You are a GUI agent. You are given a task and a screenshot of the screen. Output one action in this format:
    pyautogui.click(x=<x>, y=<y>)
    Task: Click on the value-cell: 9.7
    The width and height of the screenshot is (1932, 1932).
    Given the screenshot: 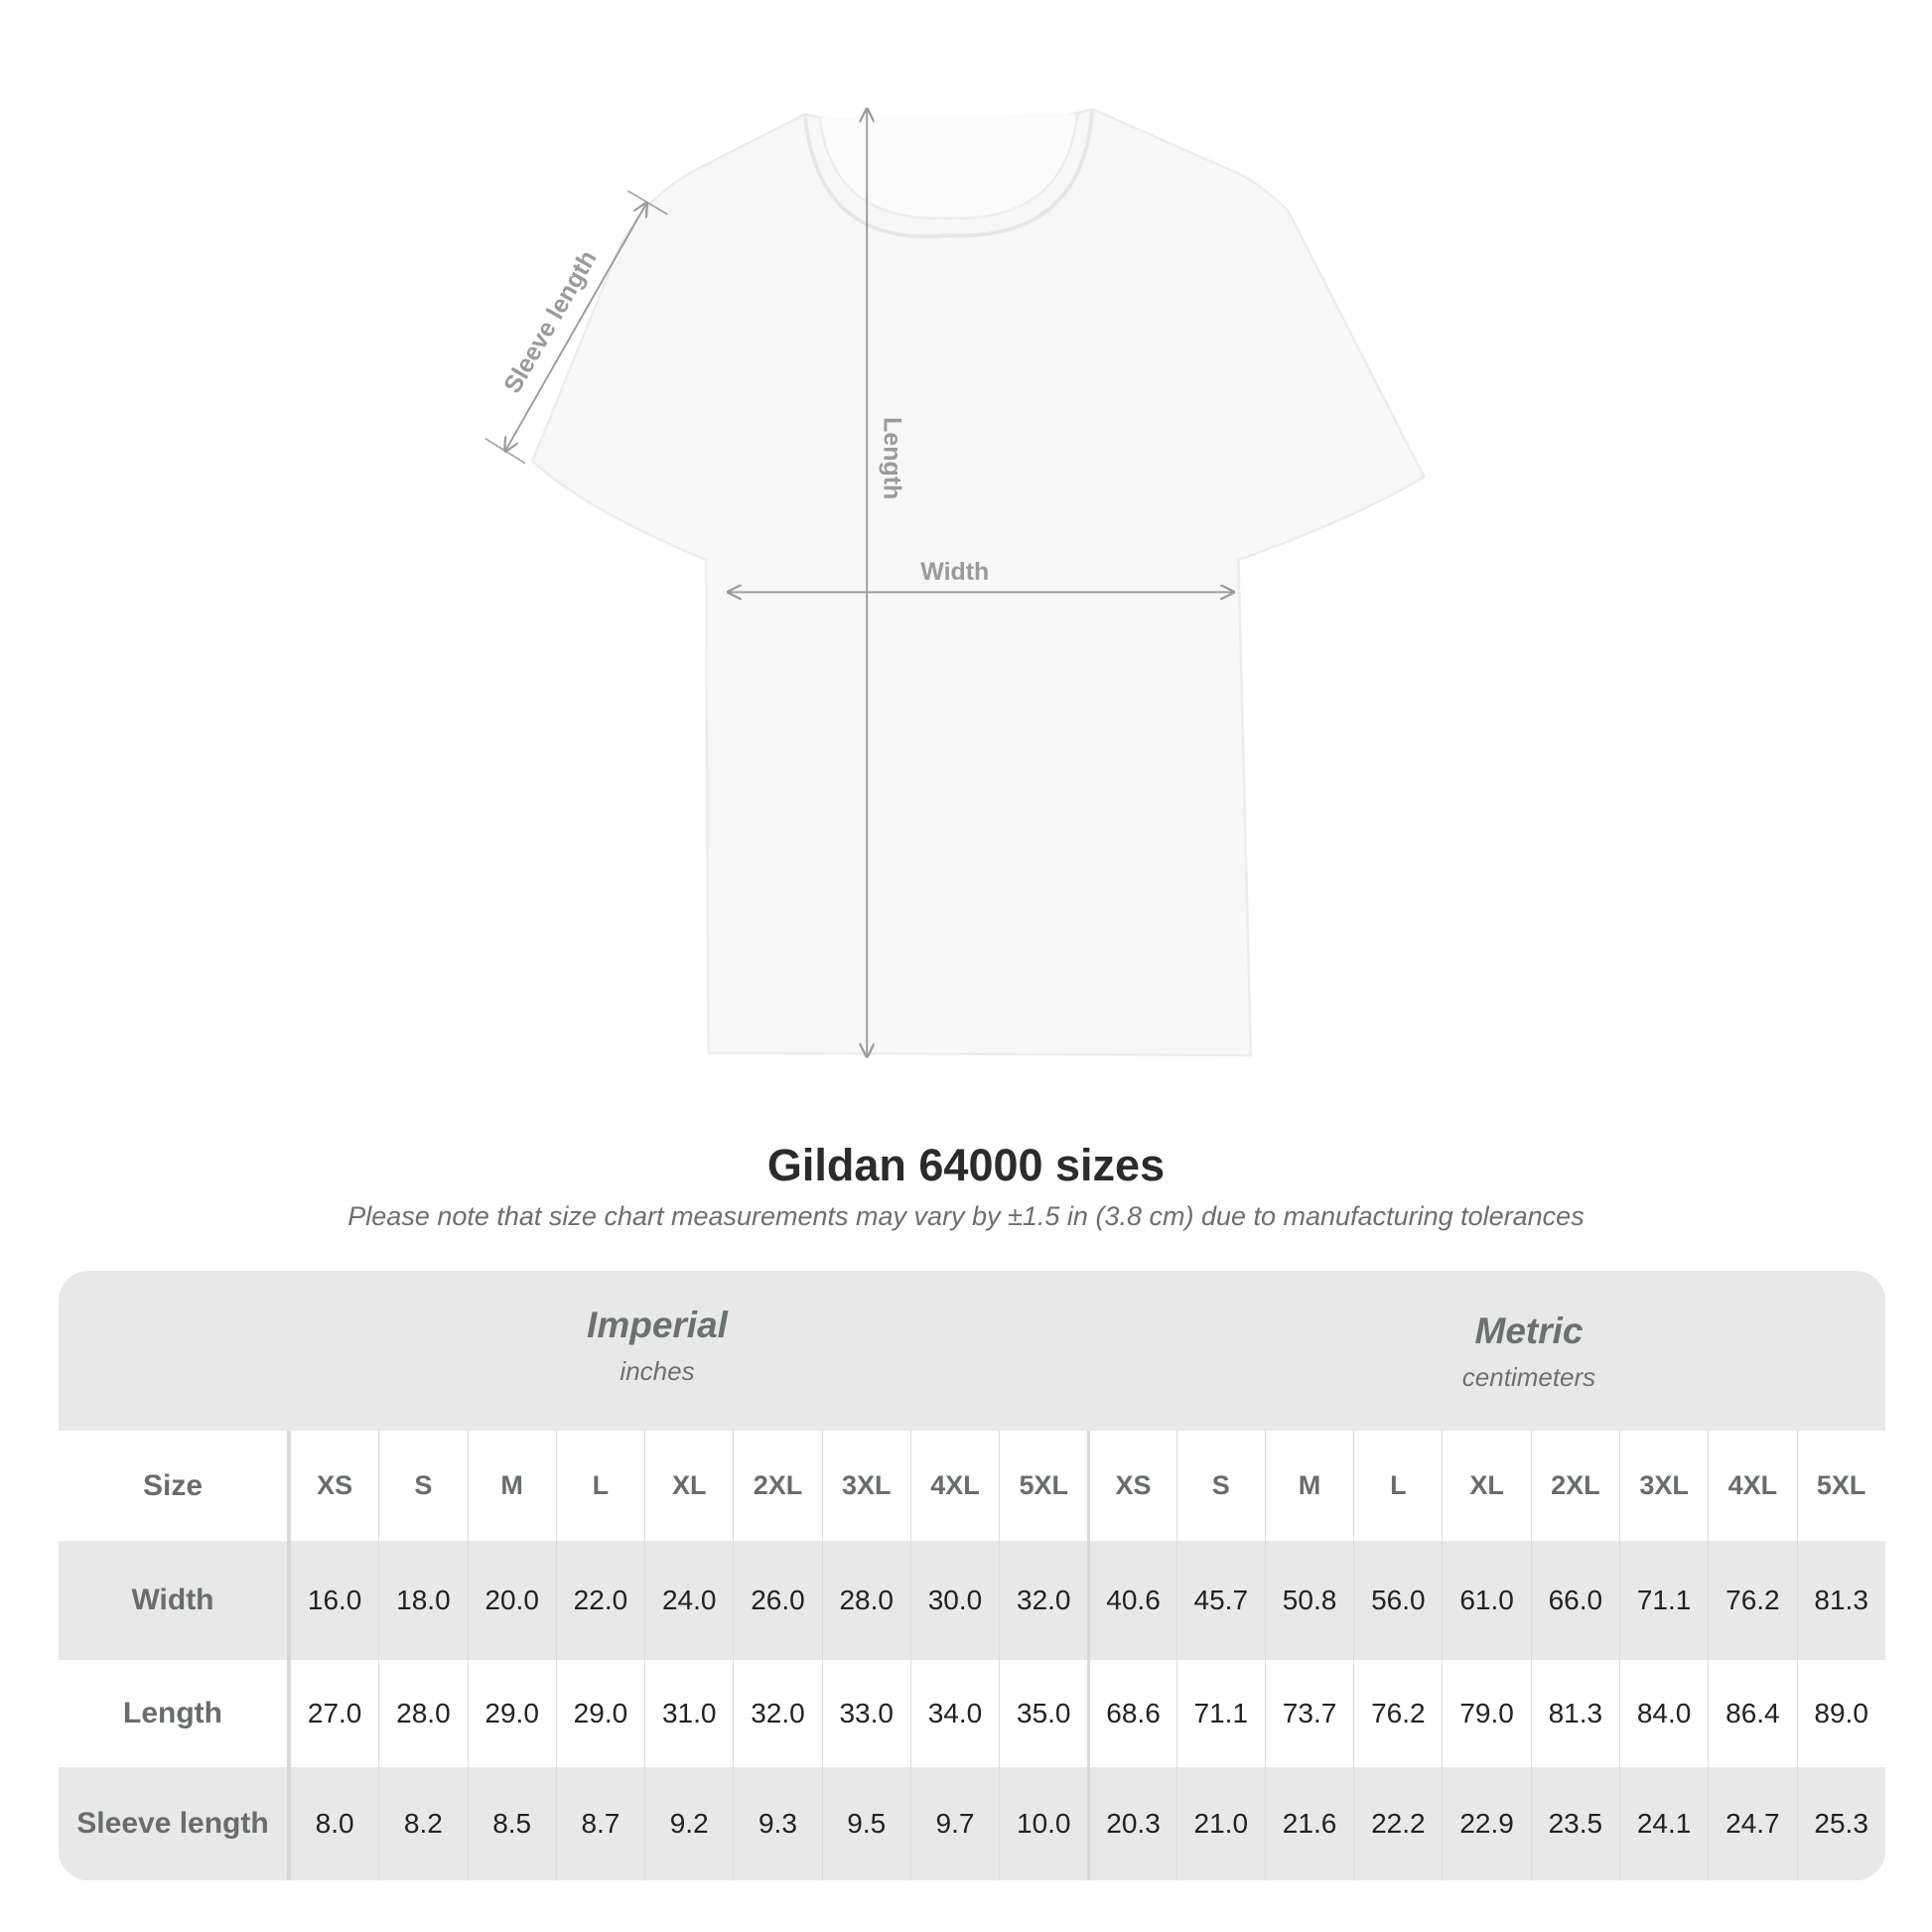 What is the action you would take?
    pyautogui.click(x=954, y=1823)
    